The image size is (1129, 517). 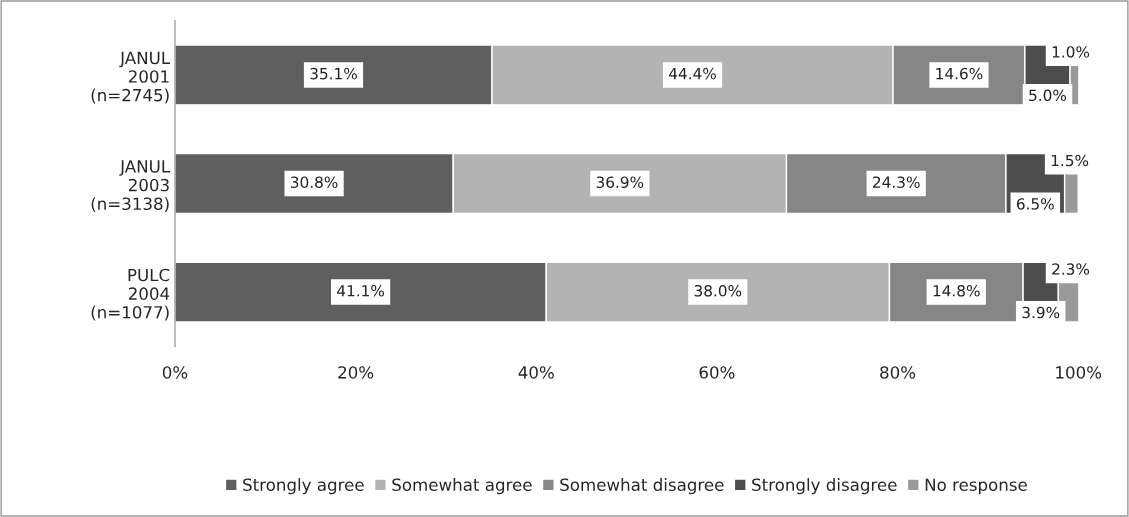 I want to click on data-label: 6.5%, so click(x=1035, y=204).